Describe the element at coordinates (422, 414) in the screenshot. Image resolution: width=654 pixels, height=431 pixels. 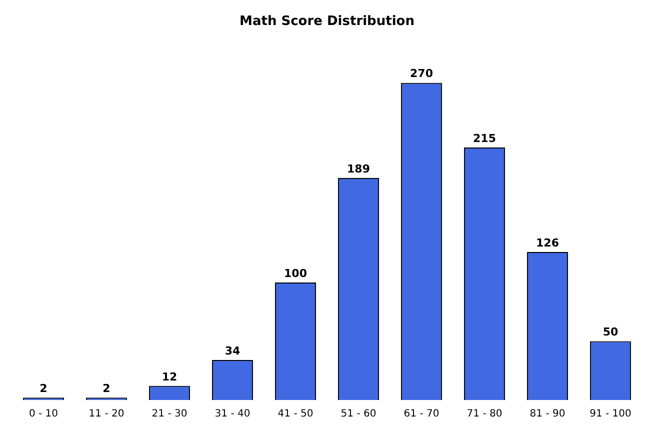
I see `x-tick-label: 61 - 70` at that location.